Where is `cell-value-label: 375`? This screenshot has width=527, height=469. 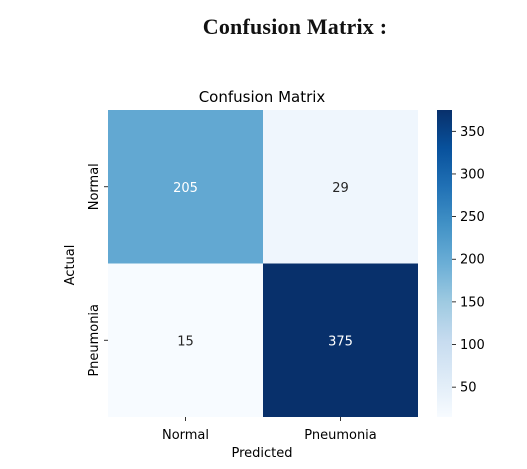
cell-value-label: 375 is located at coordinates (340, 341).